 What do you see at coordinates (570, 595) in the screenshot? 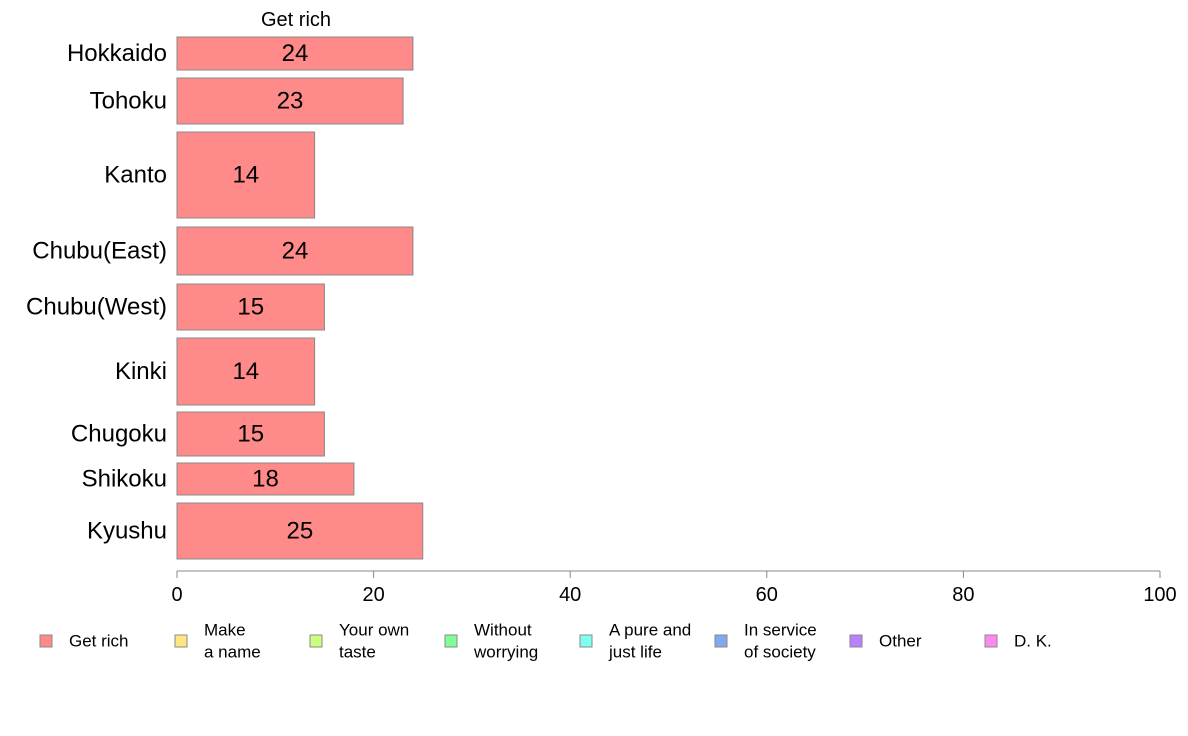
I see `x-tick-label: 40` at bounding box center [570, 595].